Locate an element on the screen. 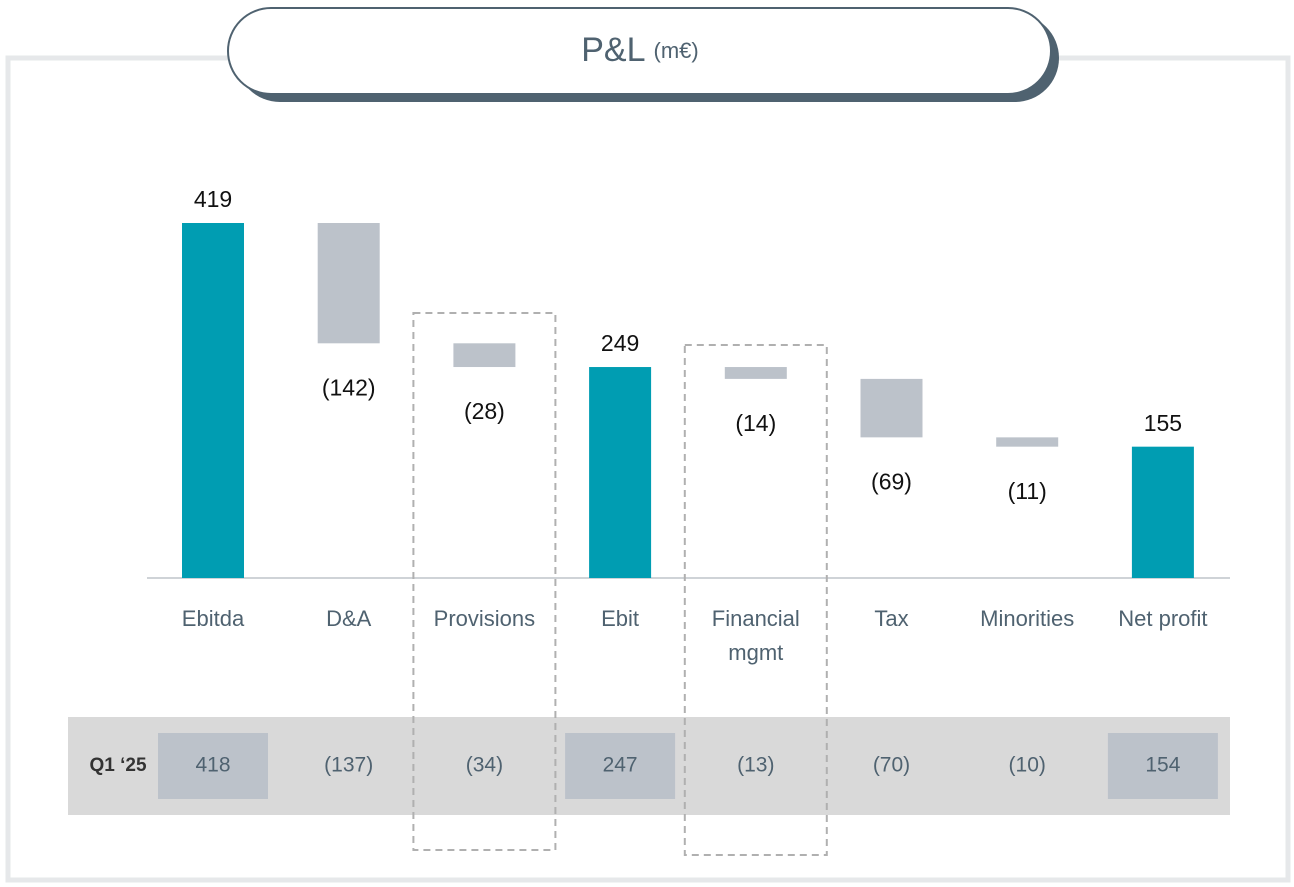 This screenshot has height=887, width=1294. value-label: 419 is located at coordinates (213, 199).